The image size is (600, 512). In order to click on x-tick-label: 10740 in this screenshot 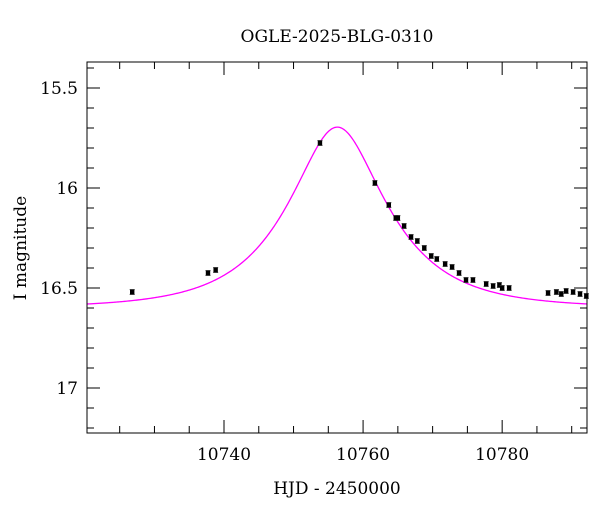, I will do `click(224, 455)`.